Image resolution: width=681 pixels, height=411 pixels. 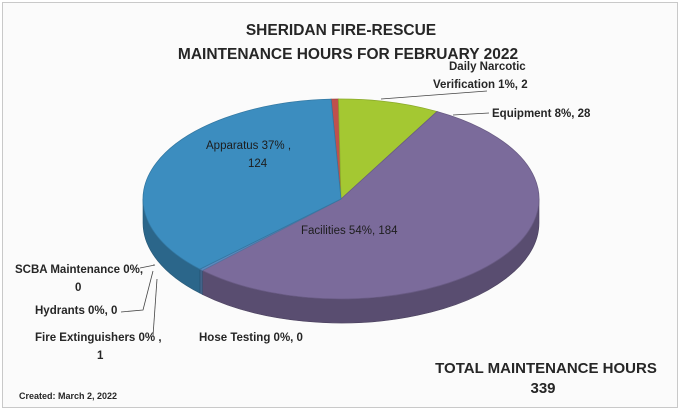 I want to click on chart-subtitle: MAINTENANCE HOURS FOR FEBRUARY 2022, so click(x=348, y=54).